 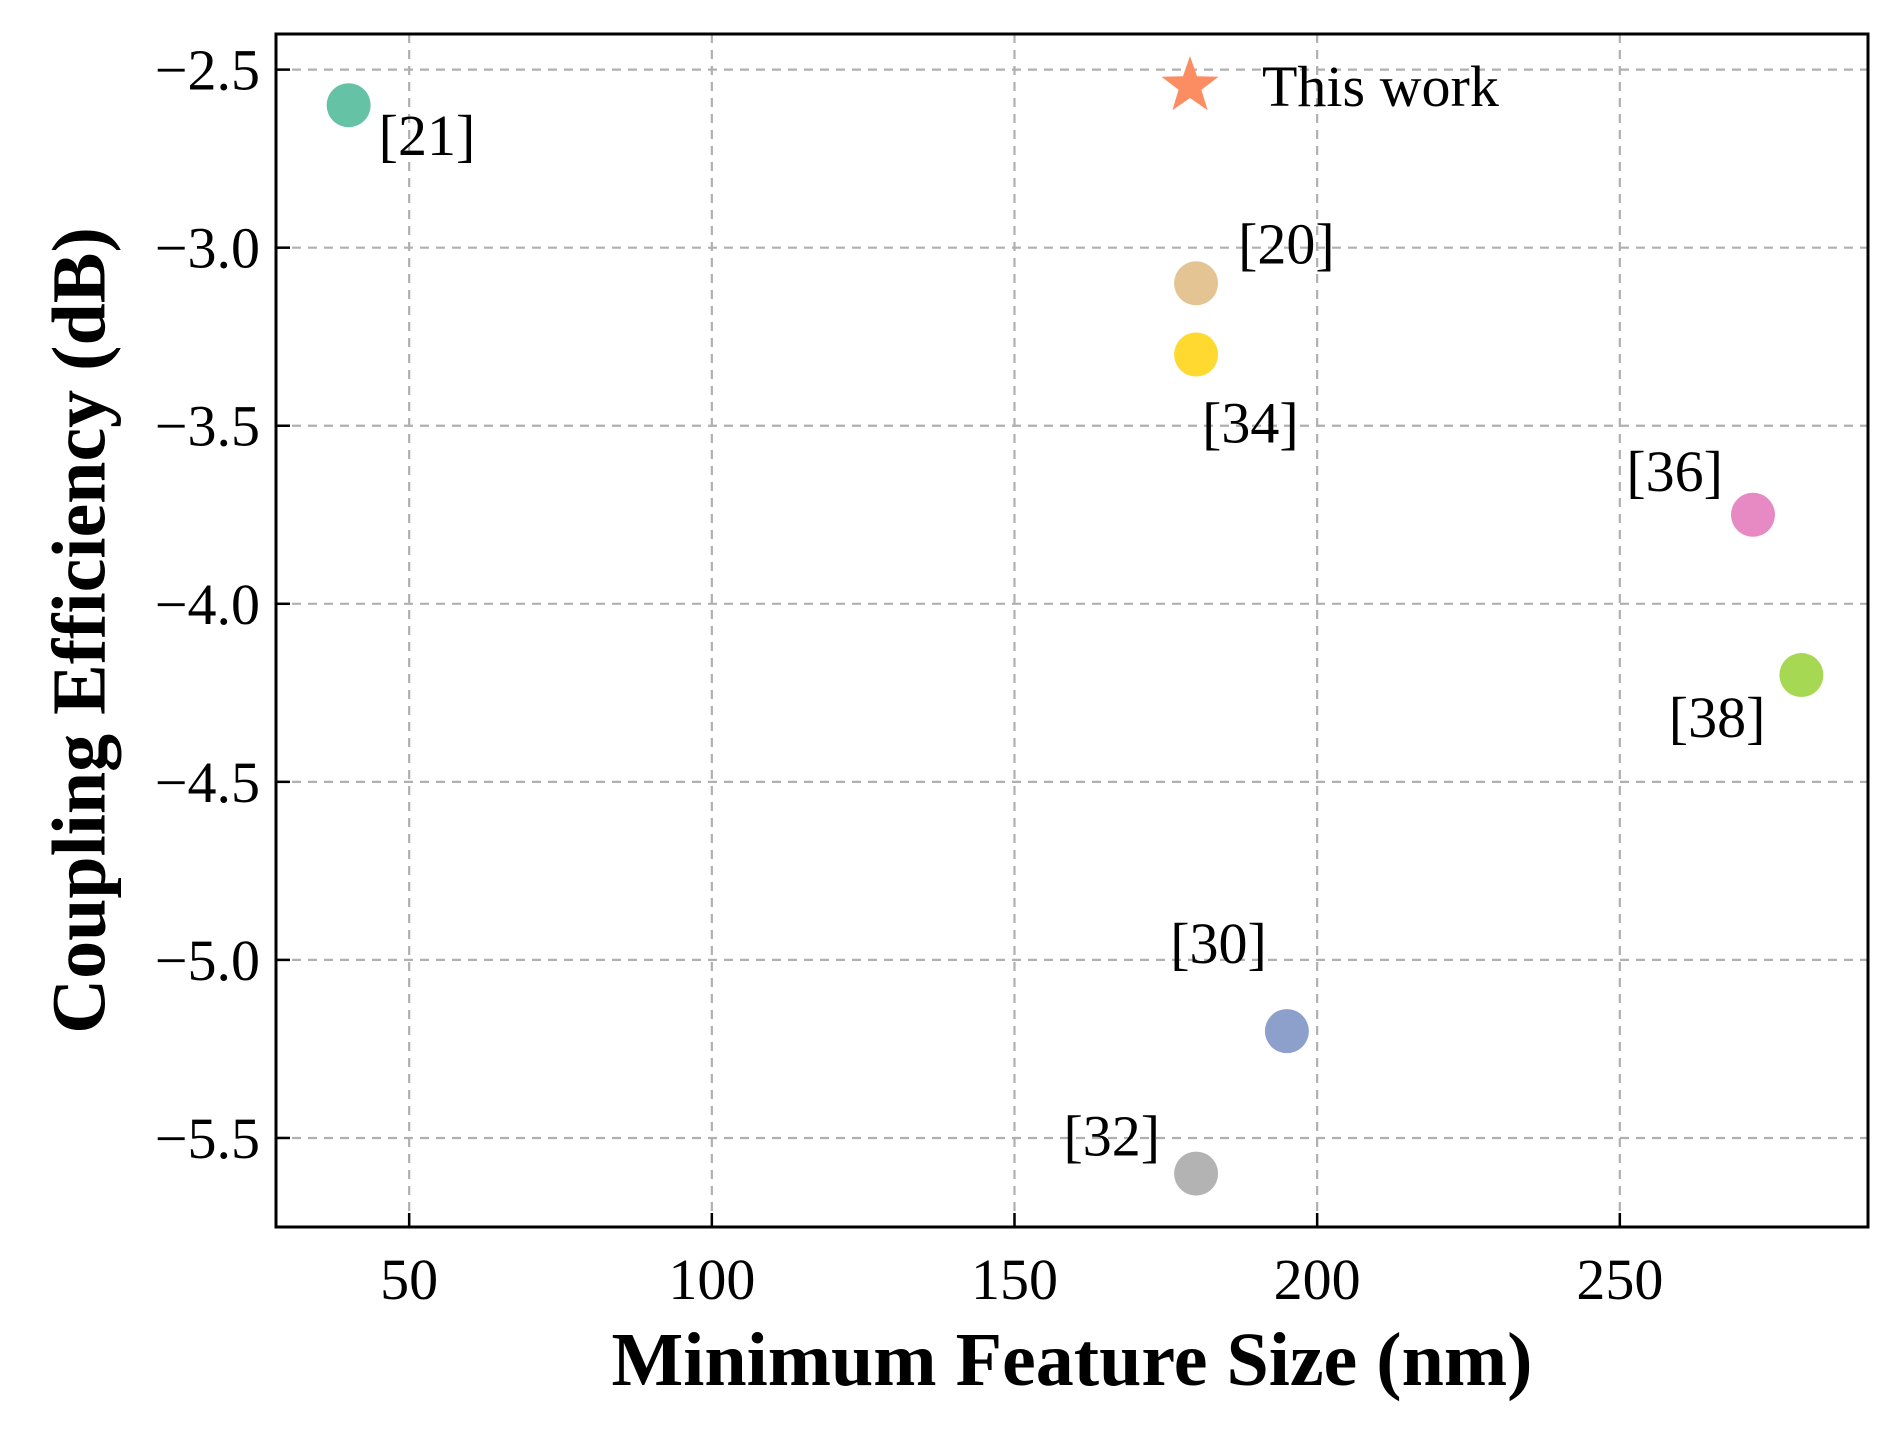 I want to click on y-tick-label: −3.5, so click(x=207, y=426).